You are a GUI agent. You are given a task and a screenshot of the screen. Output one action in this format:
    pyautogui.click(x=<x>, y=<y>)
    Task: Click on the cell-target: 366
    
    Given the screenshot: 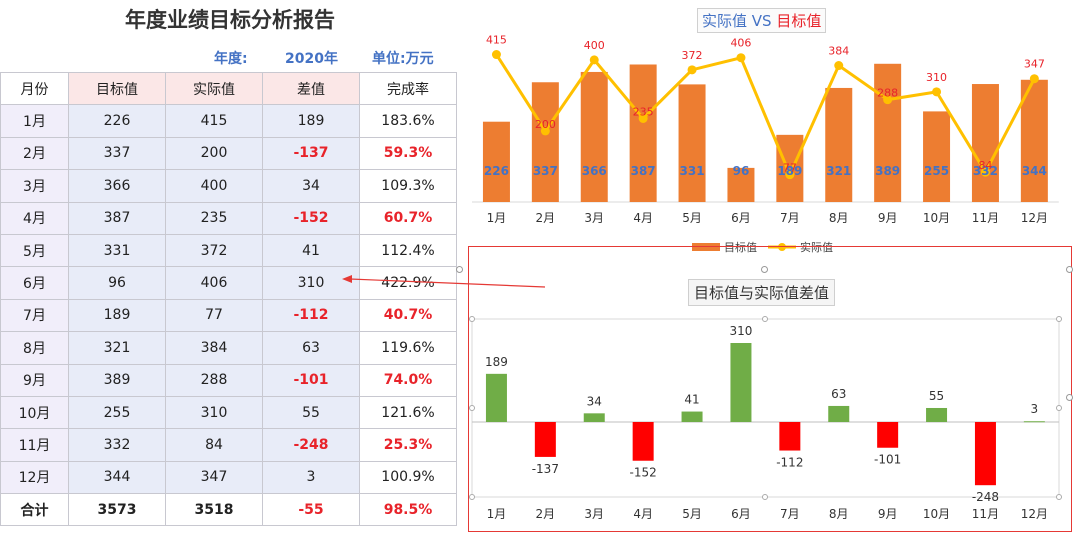 What is the action you would take?
    pyautogui.click(x=117, y=186)
    